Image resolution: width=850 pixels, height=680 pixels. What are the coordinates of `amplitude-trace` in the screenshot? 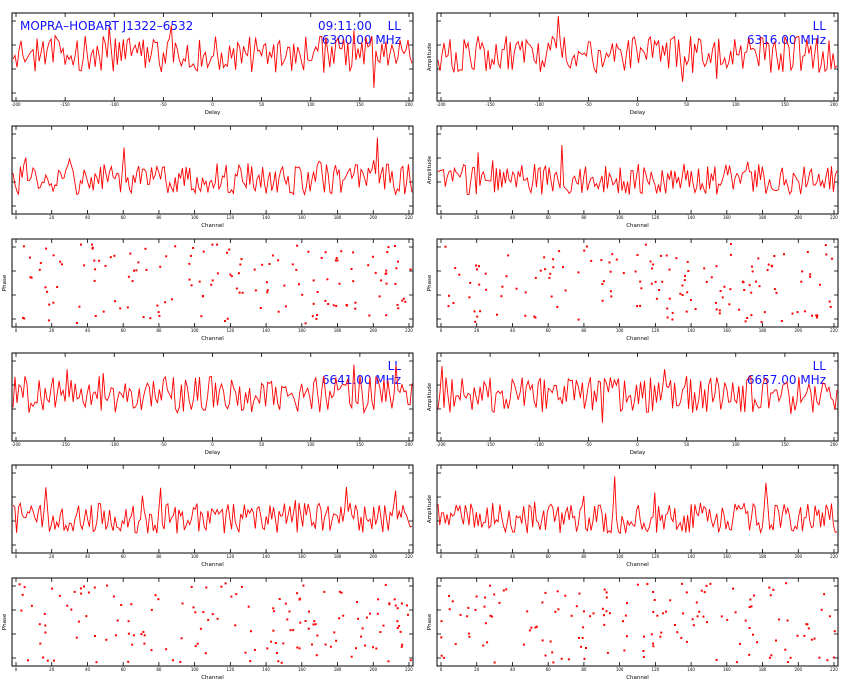 It's located at (212, 510).